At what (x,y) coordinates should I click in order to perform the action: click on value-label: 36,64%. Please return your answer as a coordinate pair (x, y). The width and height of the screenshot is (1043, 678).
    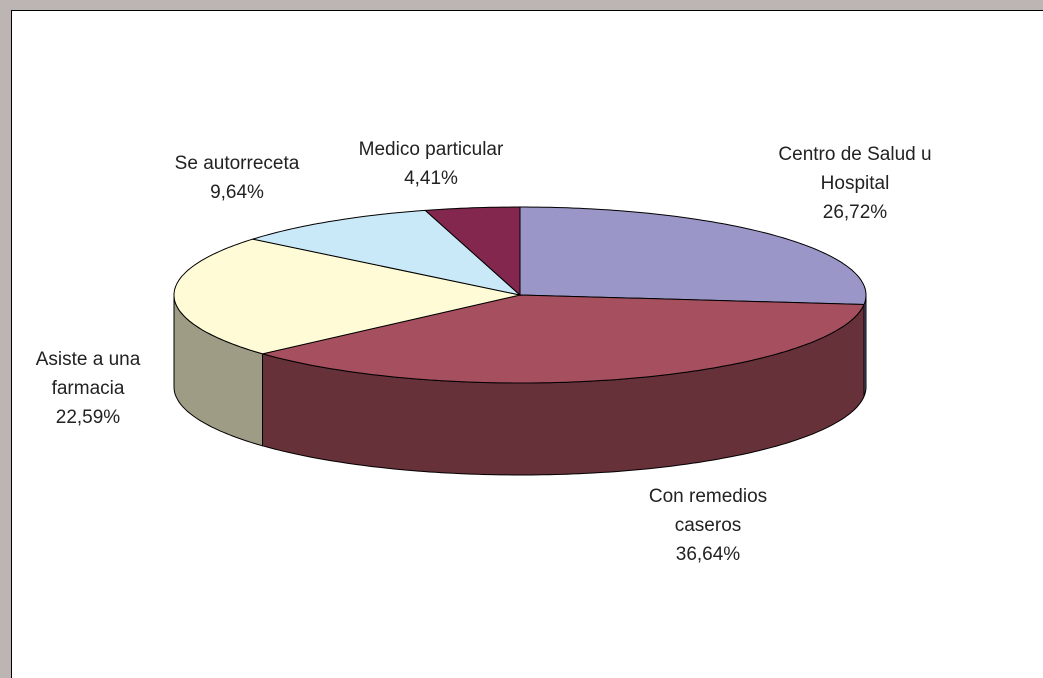
    Looking at the image, I should click on (708, 554).